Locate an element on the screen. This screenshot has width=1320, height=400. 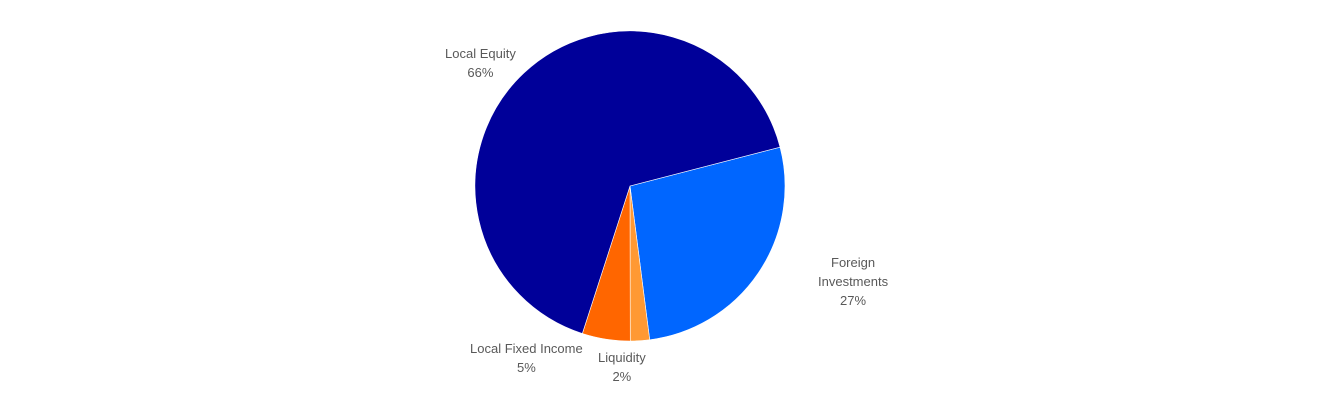
label-local-equity-name: Local Equity is located at coordinates (480, 53).